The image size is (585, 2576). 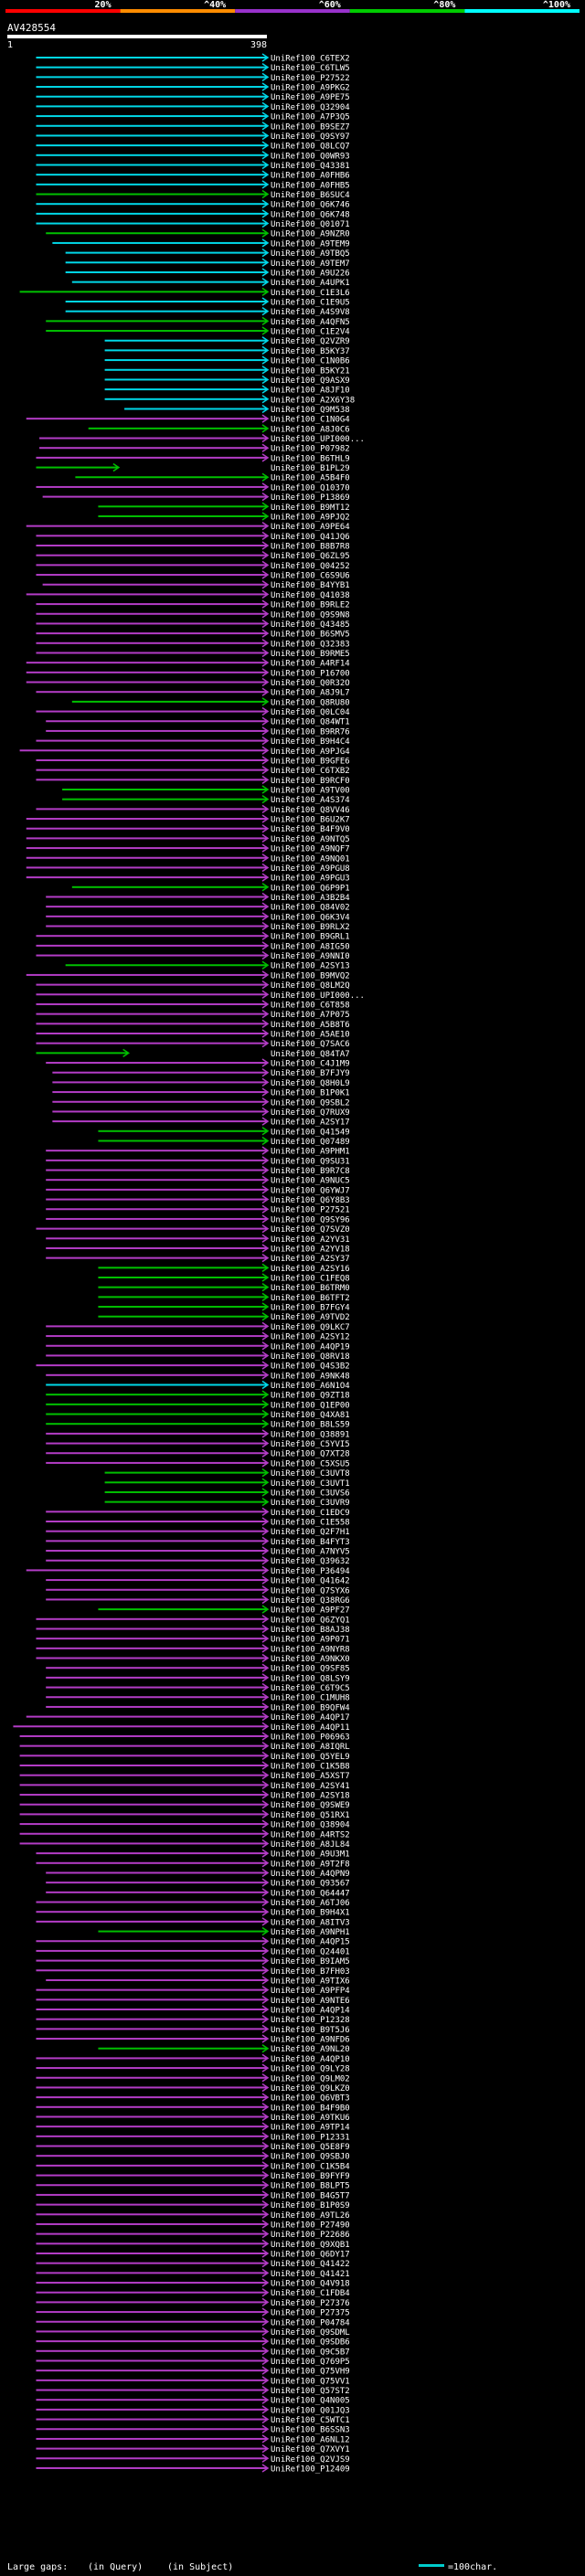 I want to click on hit-label: UniRef100_Q4V918, so click(x=311, y=2284).